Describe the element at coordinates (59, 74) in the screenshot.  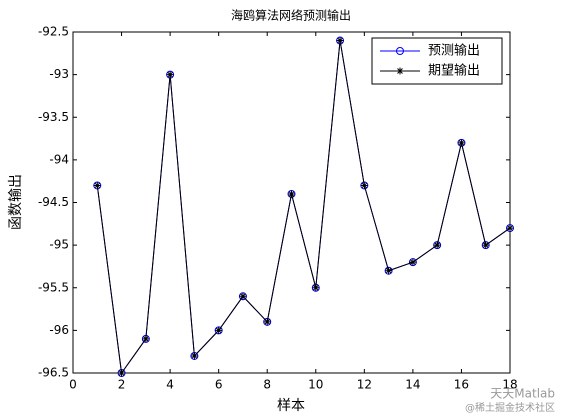
I see `y-tick-label: -93` at that location.